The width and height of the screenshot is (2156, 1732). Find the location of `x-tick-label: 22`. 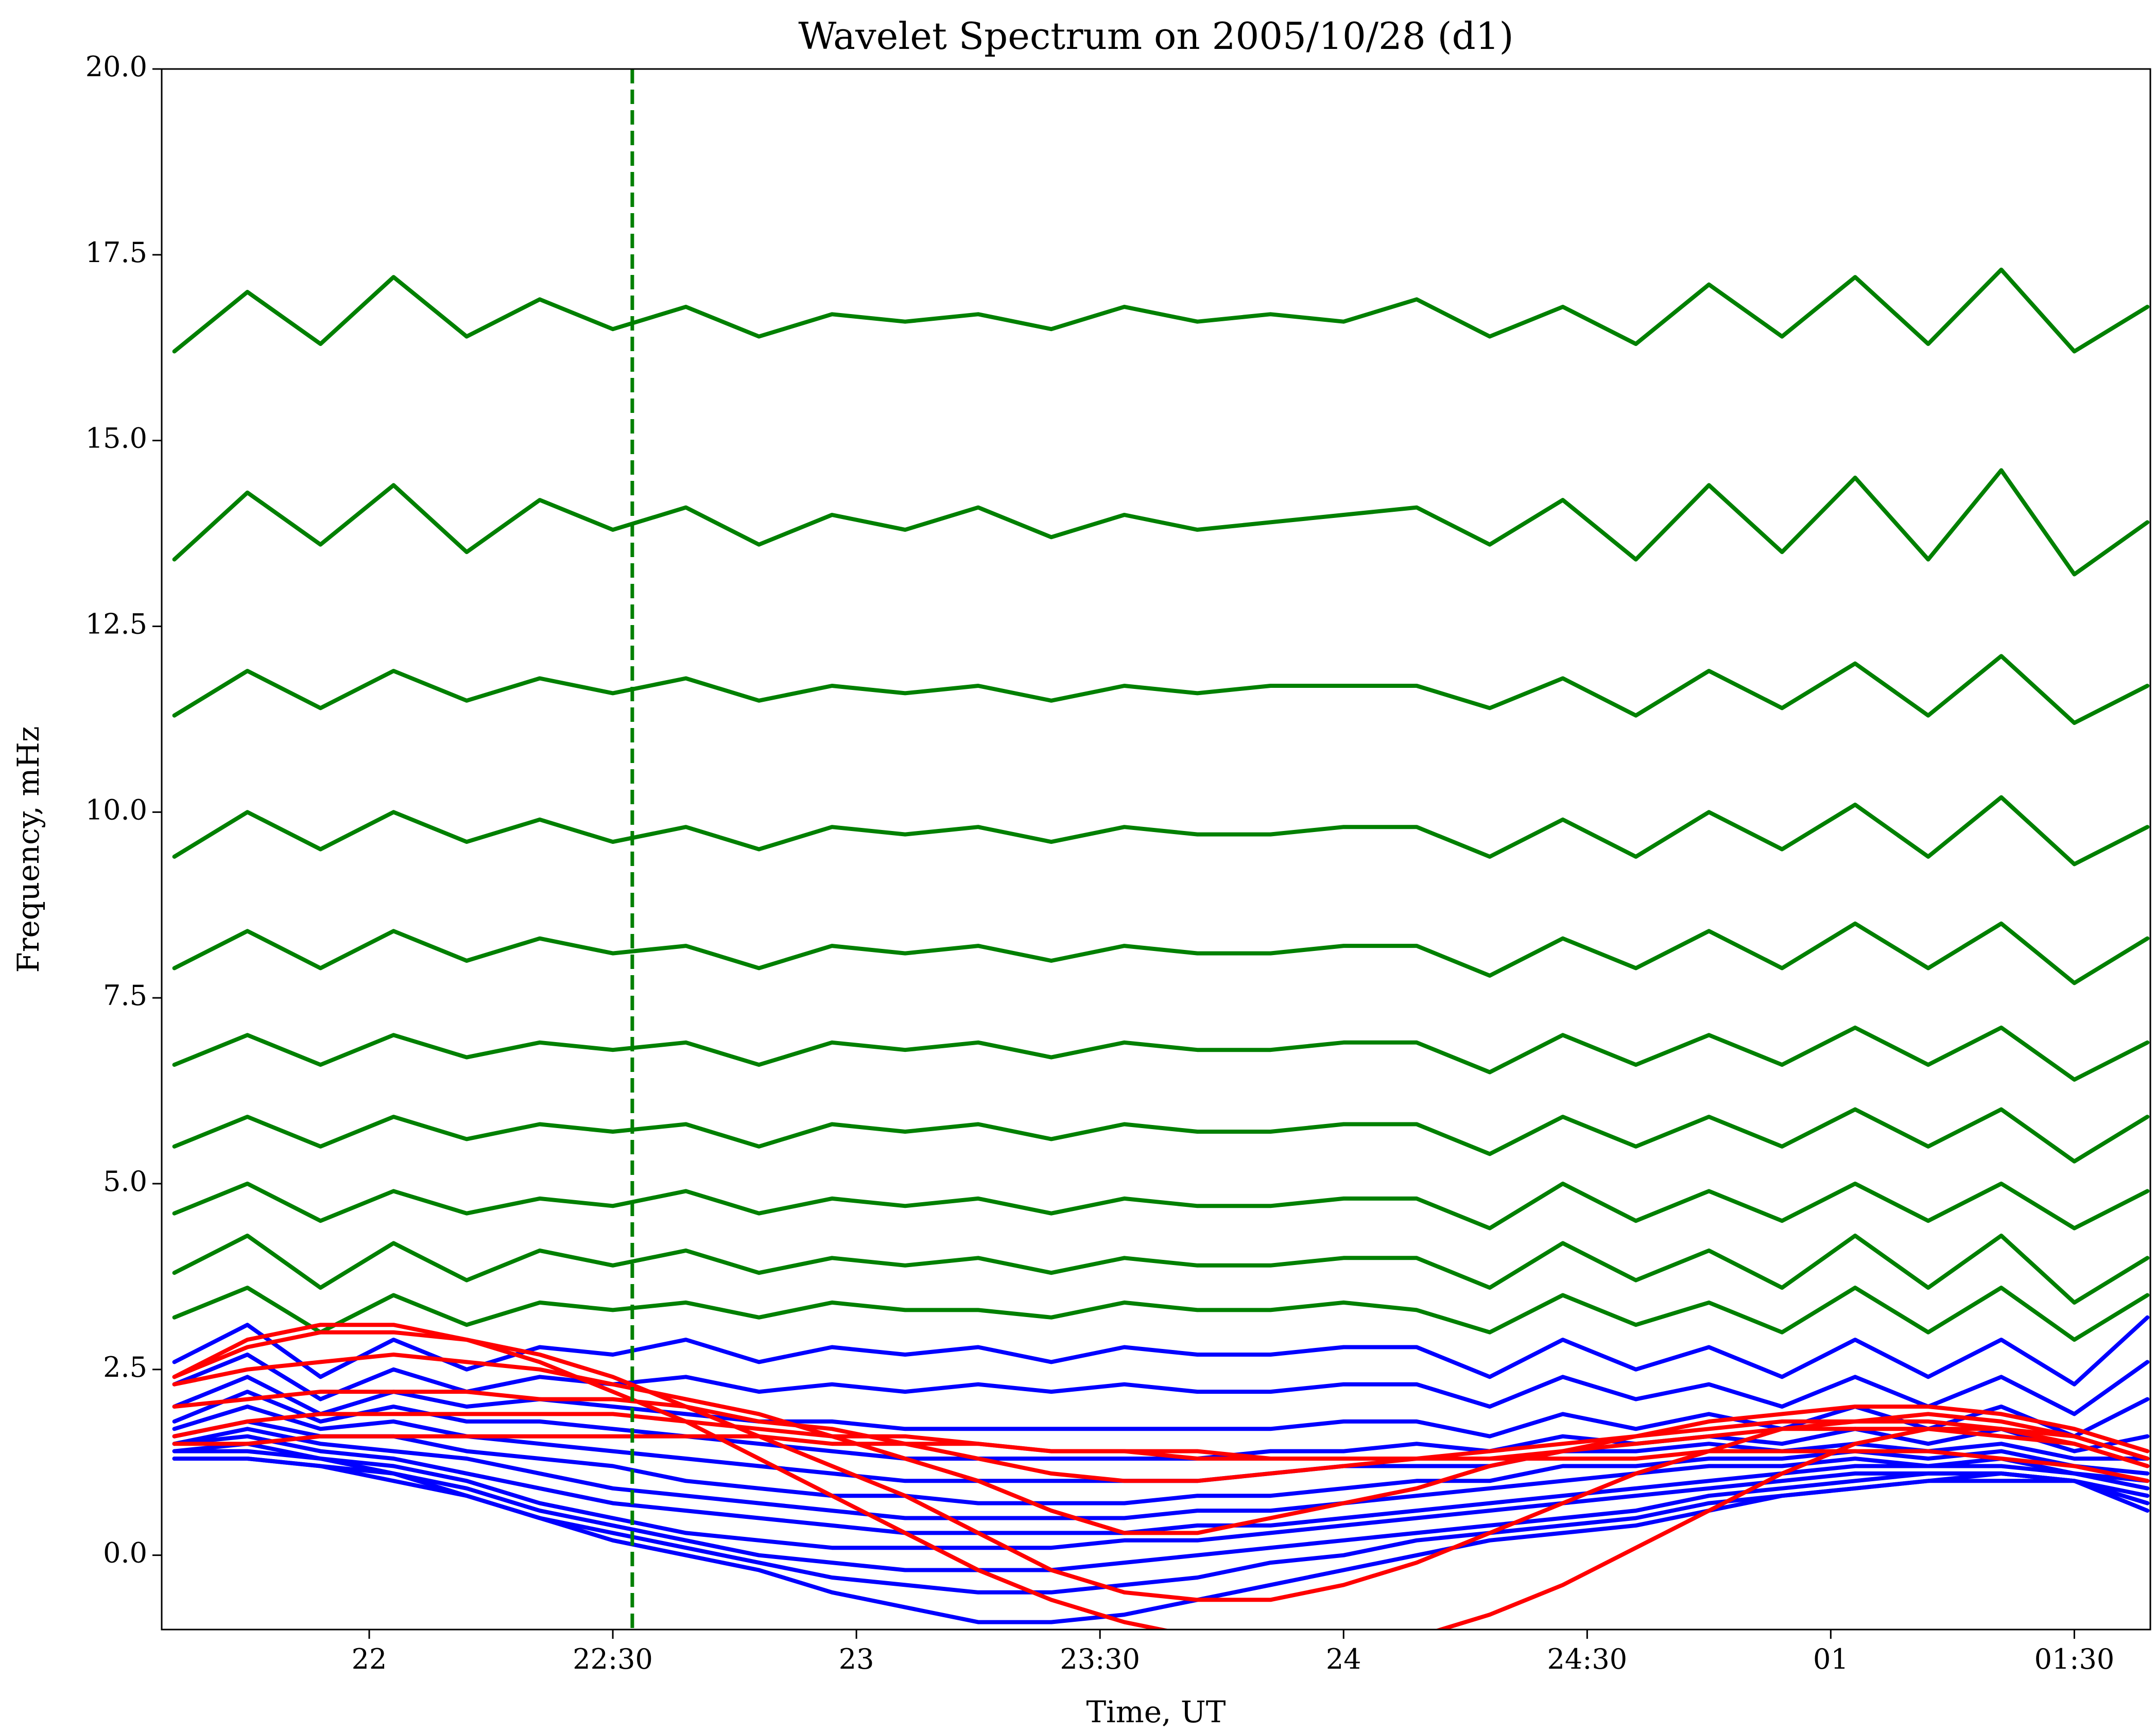

x-tick-label: 22 is located at coordinates (369, 1659).